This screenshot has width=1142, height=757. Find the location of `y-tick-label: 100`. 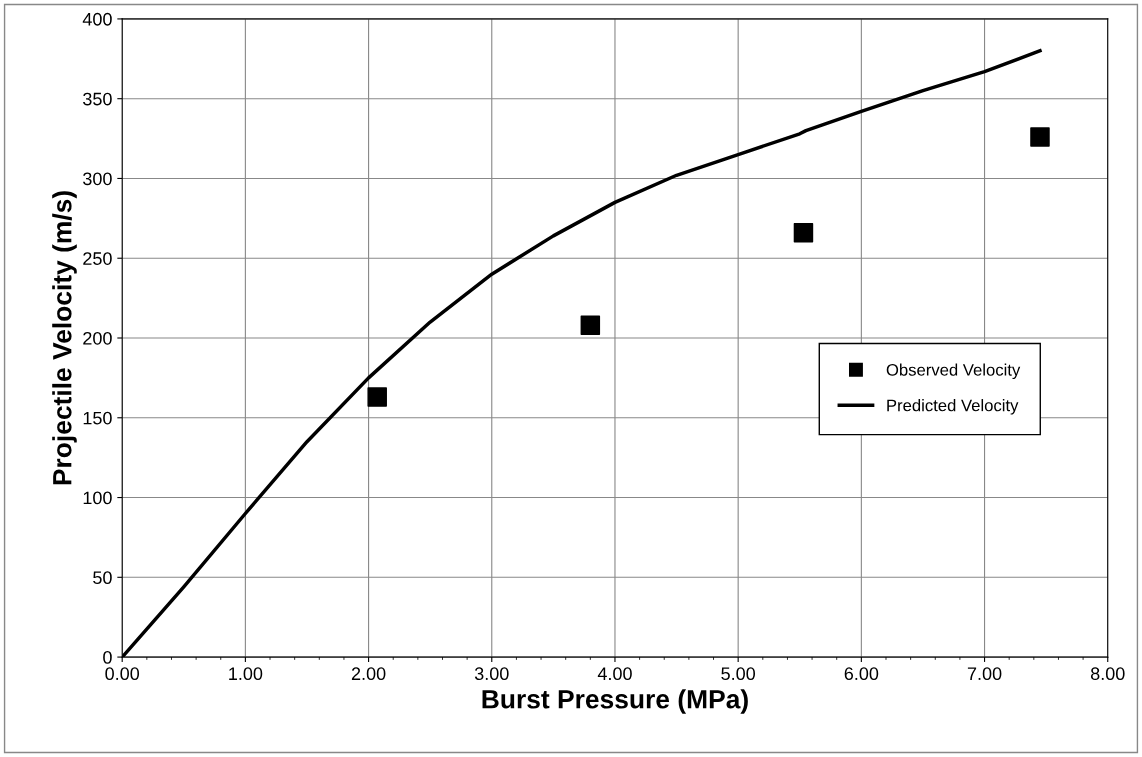

y-tick-label: 100 is located at coordinates (97, 498).